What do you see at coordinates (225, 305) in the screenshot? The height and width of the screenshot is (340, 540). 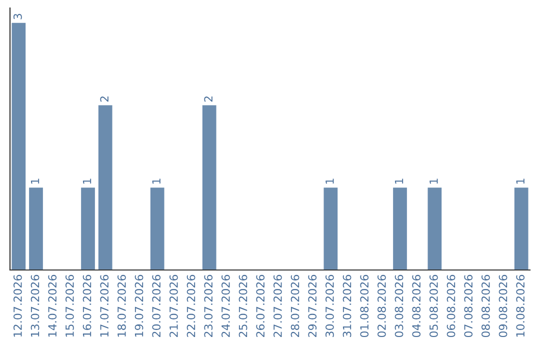 I see `x-tick-label: 24.07.2026` at bounding box center [225, 305].